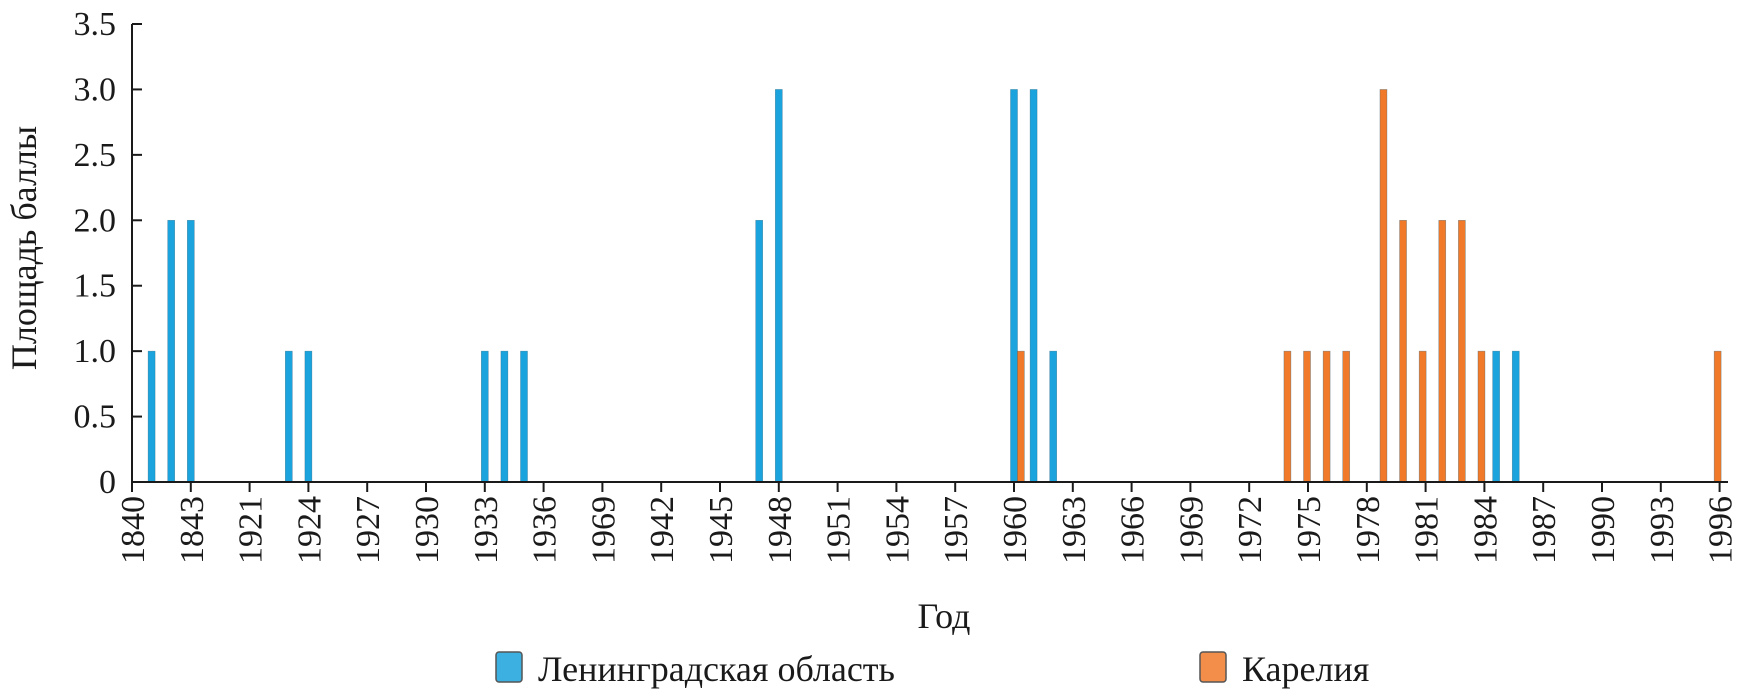 The image size is (1742, 698). I want to click on x-tick-label: 1966, so click(1133, 530).